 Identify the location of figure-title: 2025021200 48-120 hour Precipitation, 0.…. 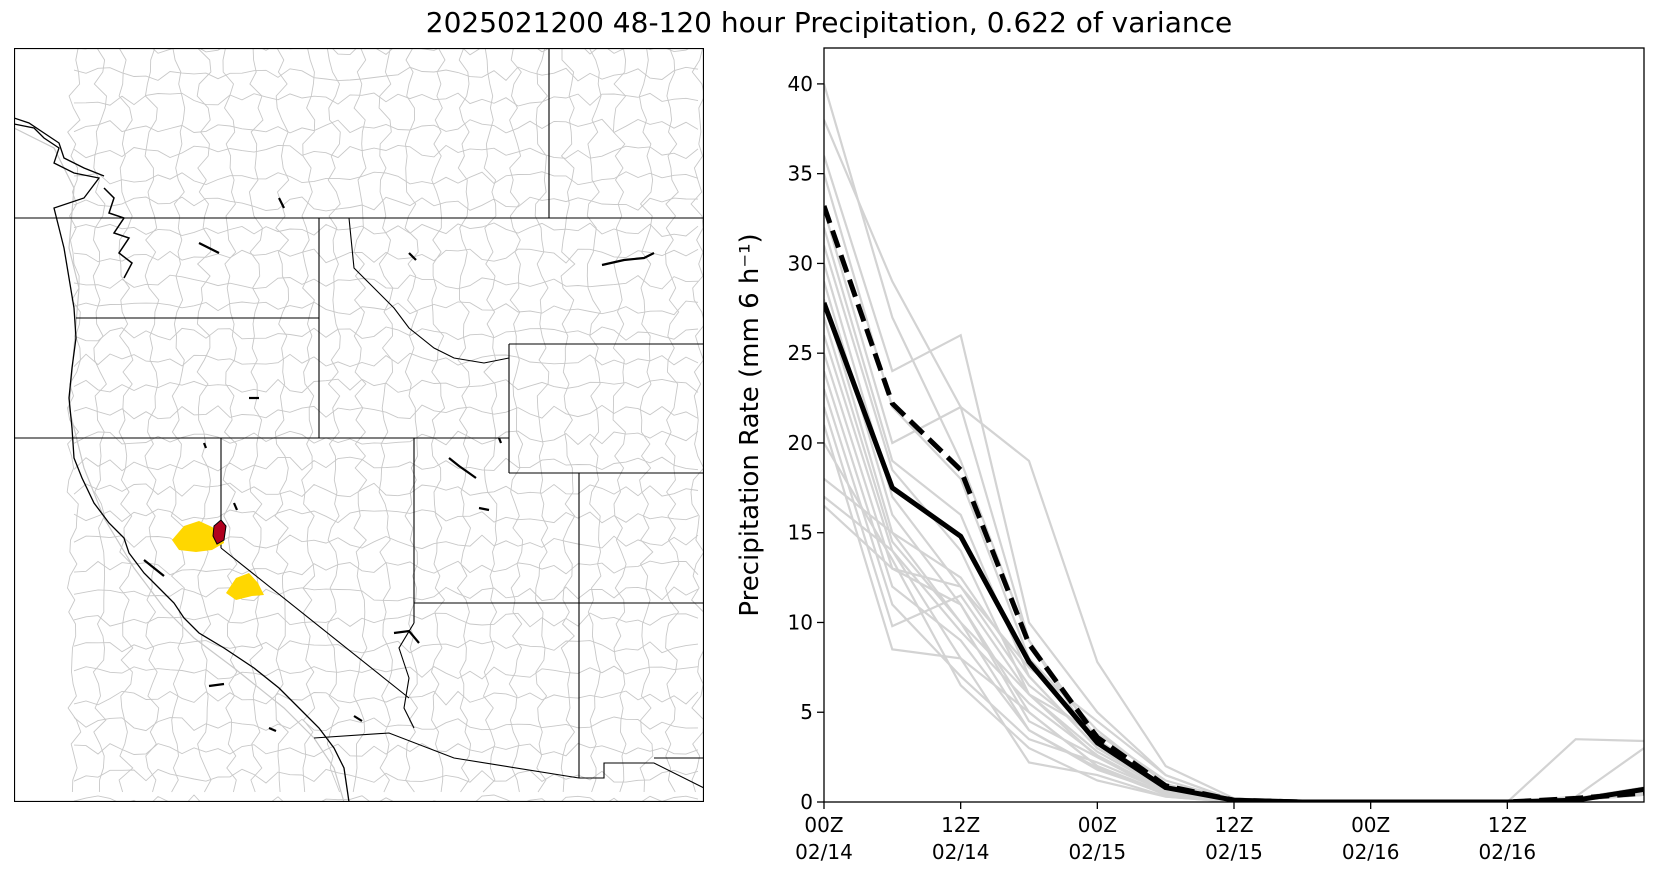
(829, 22).